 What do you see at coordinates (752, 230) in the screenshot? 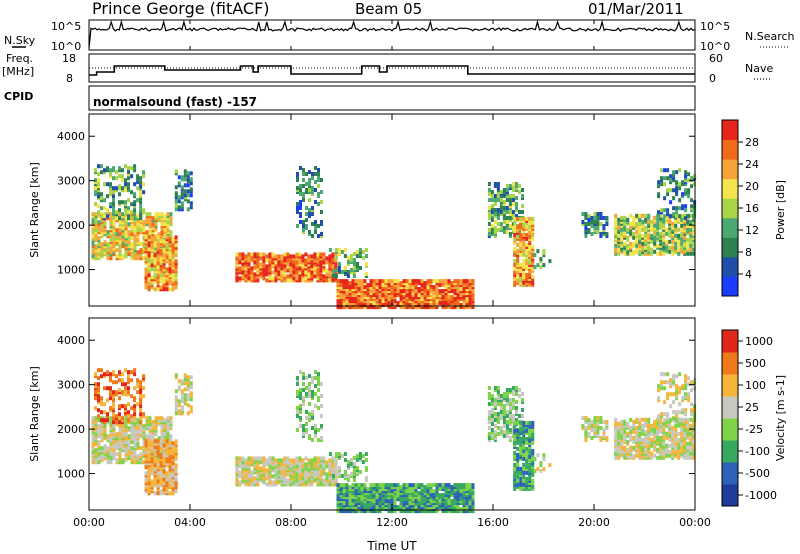
I see `colorbar-tick-label: 12` at bounding box center [752, 230].